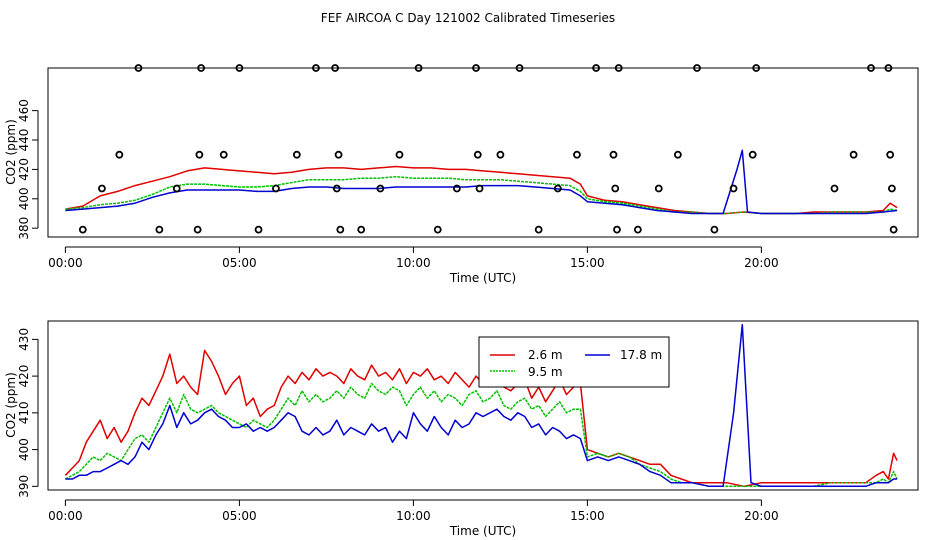 The width and height of the screenshot is (936, 540). Describe the element at coordinates (11, 405) in the screenshot. I see `bottom-y-axis-label: CO2 (ppm)` at that location.